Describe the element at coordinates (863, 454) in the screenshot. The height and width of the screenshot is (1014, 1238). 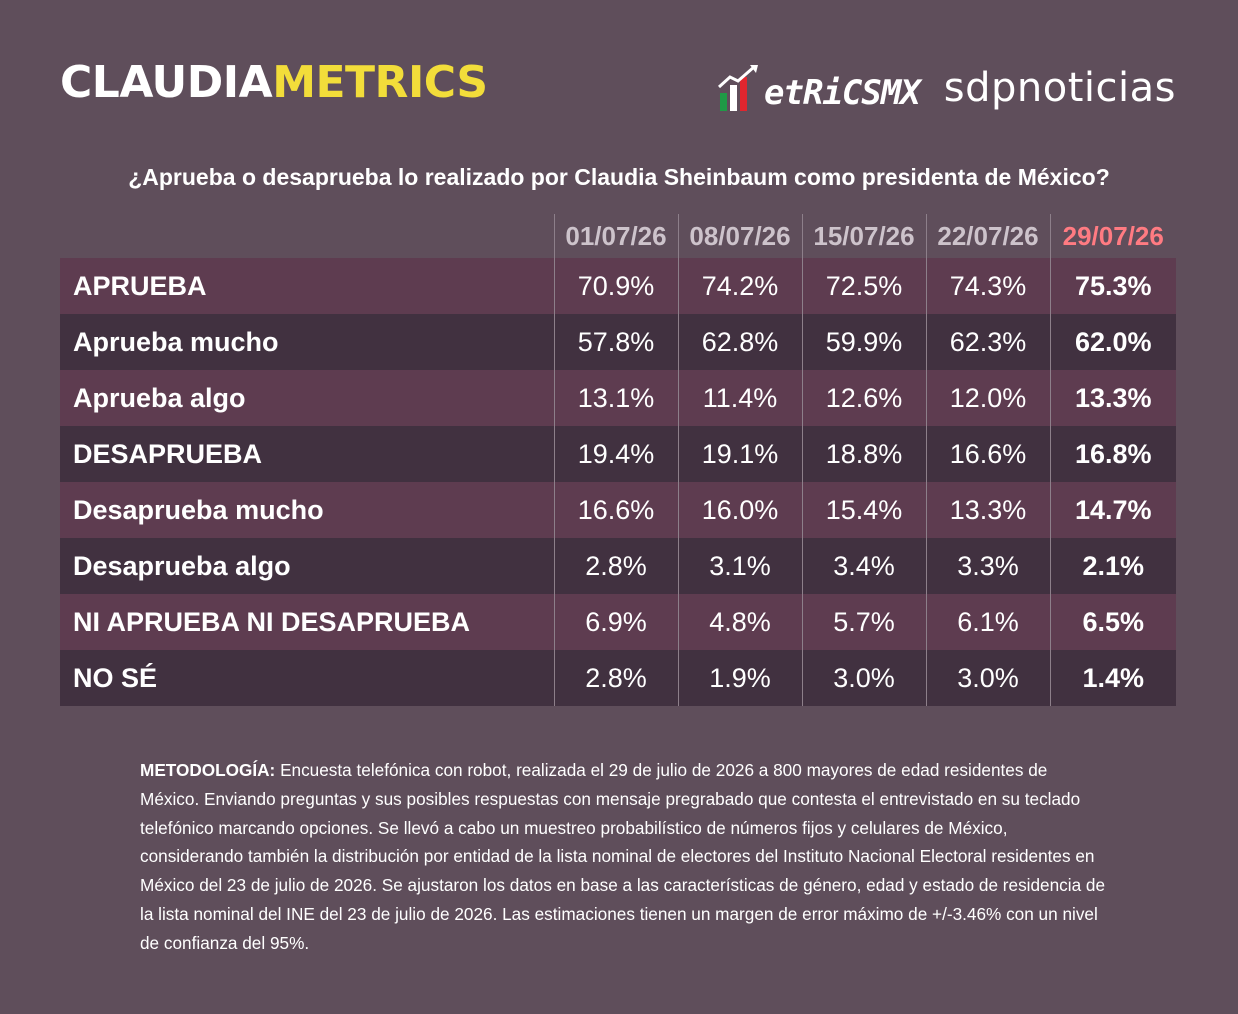
I see `data-cell: 18.8%` at that location.